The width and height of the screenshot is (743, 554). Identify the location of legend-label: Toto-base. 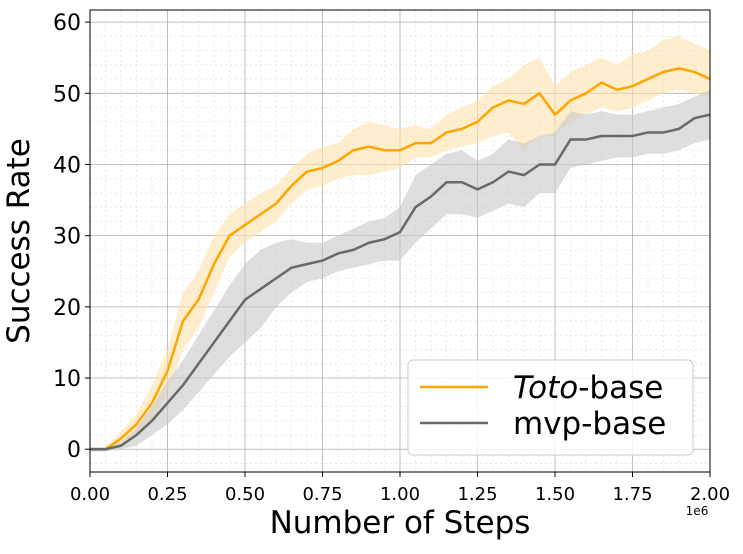
(588, 388).